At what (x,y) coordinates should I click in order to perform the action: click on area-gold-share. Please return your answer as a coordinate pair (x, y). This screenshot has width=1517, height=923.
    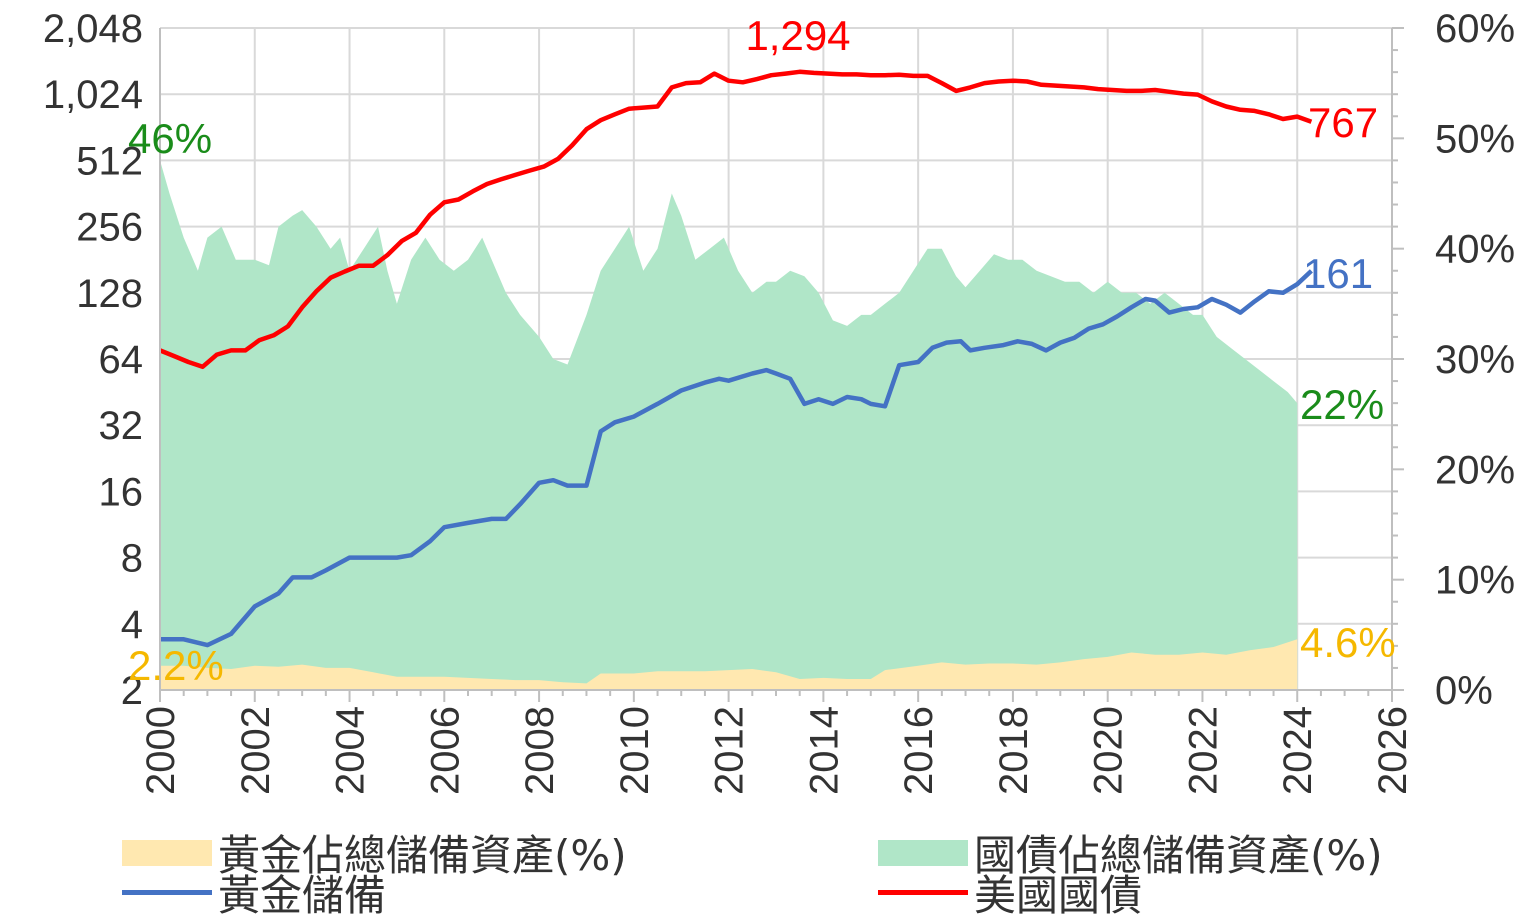
    Looking at the image, I should click on (729, 664).